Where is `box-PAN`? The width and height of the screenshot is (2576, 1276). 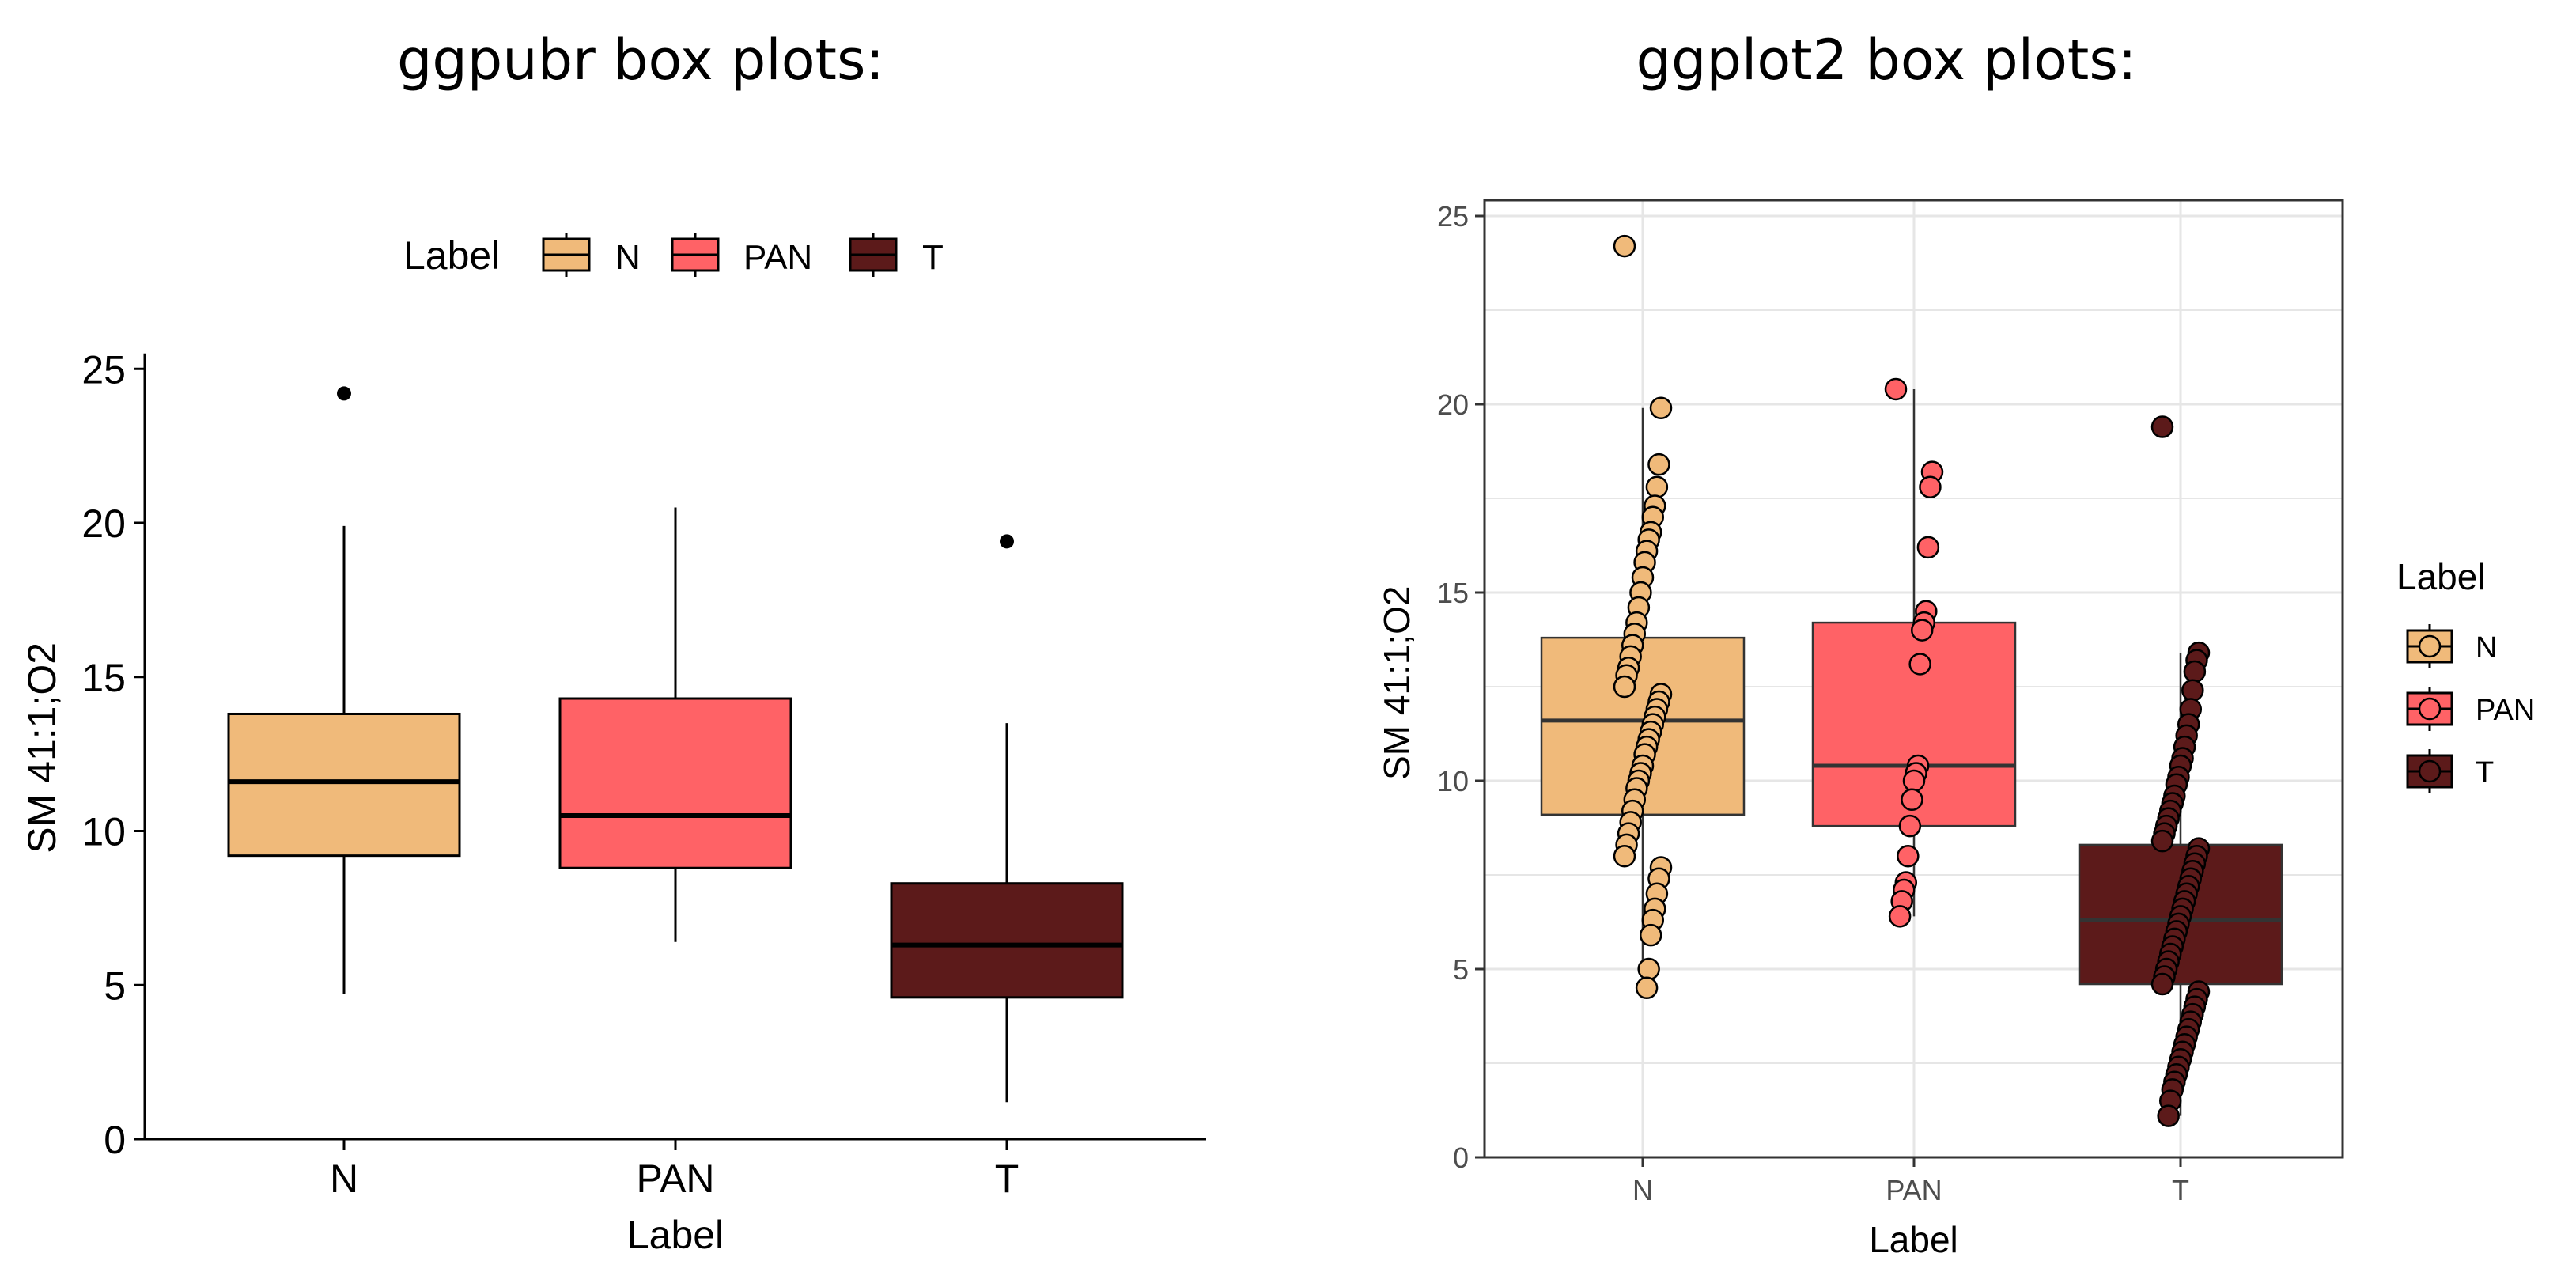
box-PAN is located at coordinates (675, 724).